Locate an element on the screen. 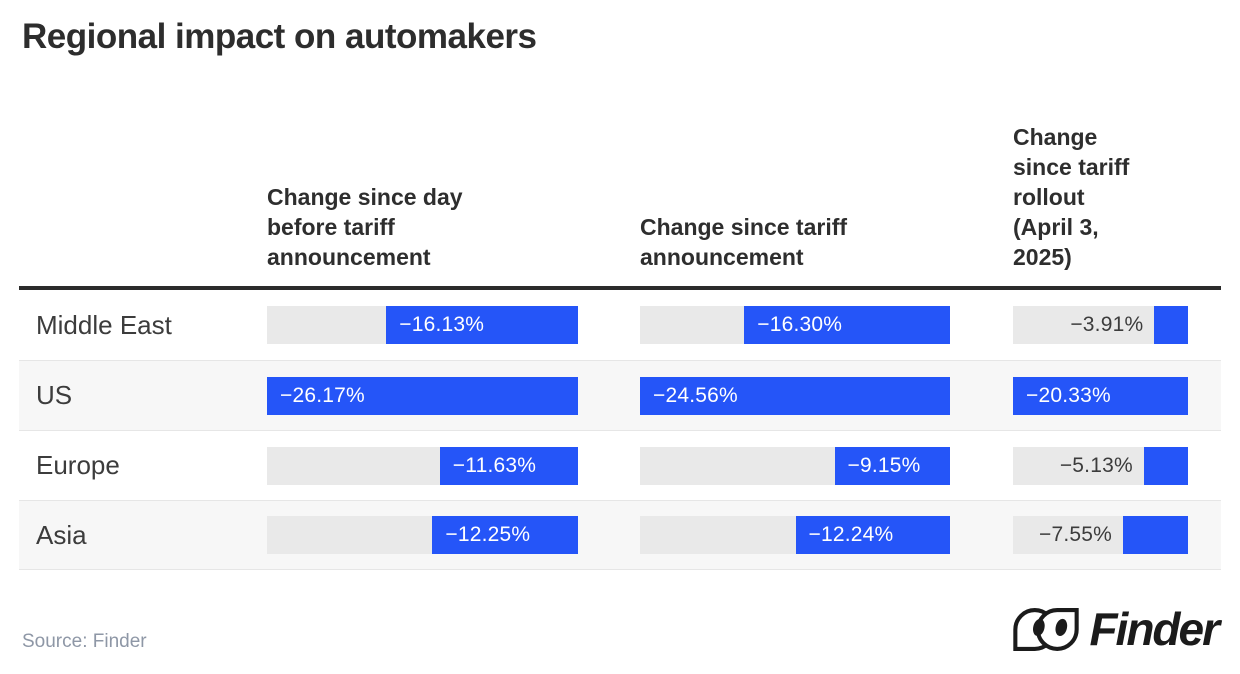  column-header-line: Change is located at coordinates (1055, 137).